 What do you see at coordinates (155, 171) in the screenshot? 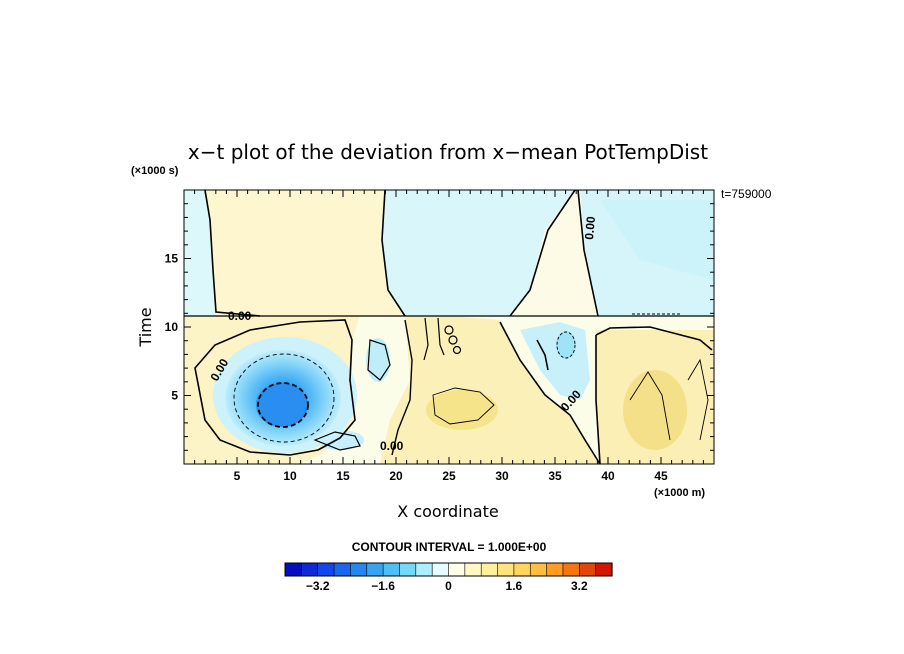
I see `y-axis-unit: (×1000 s)` at bounding box center [155, 171].